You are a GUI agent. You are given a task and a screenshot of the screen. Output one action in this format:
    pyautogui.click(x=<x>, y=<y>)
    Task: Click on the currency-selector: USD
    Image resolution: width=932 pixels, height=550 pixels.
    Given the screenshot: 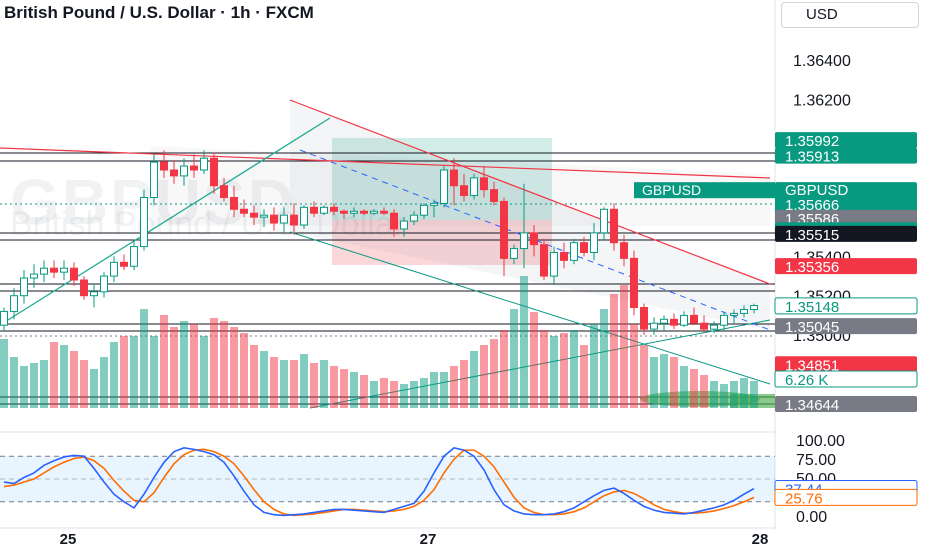 What is the action you would take?
    pyautogui.click(x=850, y=15)
    